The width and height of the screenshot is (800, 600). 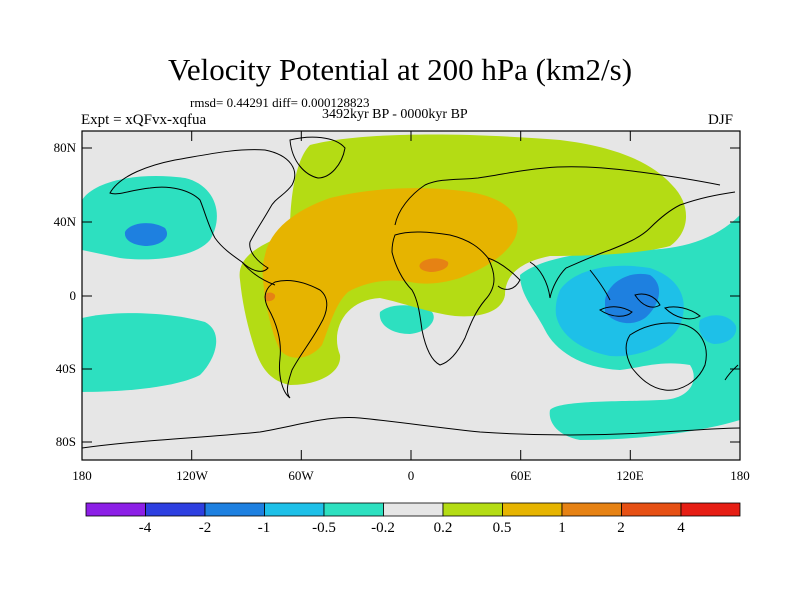 What do you see at coordinates (301, 475) in the screenshot?
I see `lon-label-60w: 60W` at bounding box center [301, 475].